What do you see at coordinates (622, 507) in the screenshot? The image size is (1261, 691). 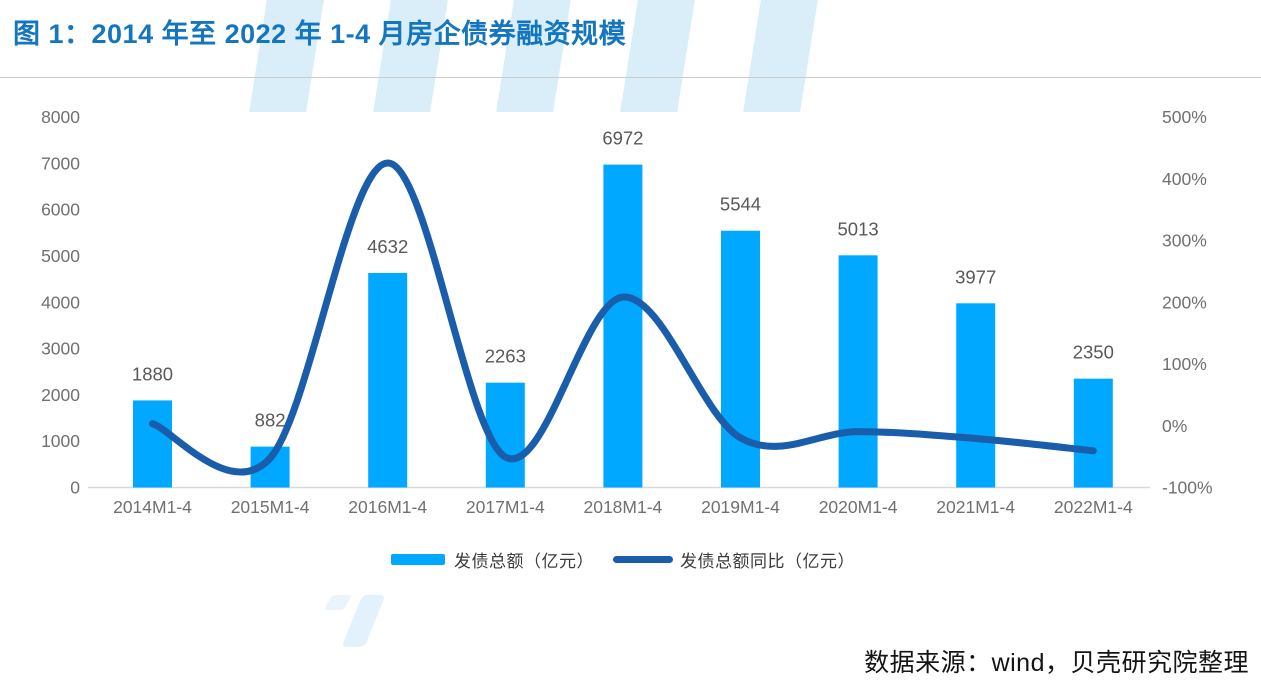 I see `x-axis-category-label: 2018M1-4` at bounding box center [622, 507].